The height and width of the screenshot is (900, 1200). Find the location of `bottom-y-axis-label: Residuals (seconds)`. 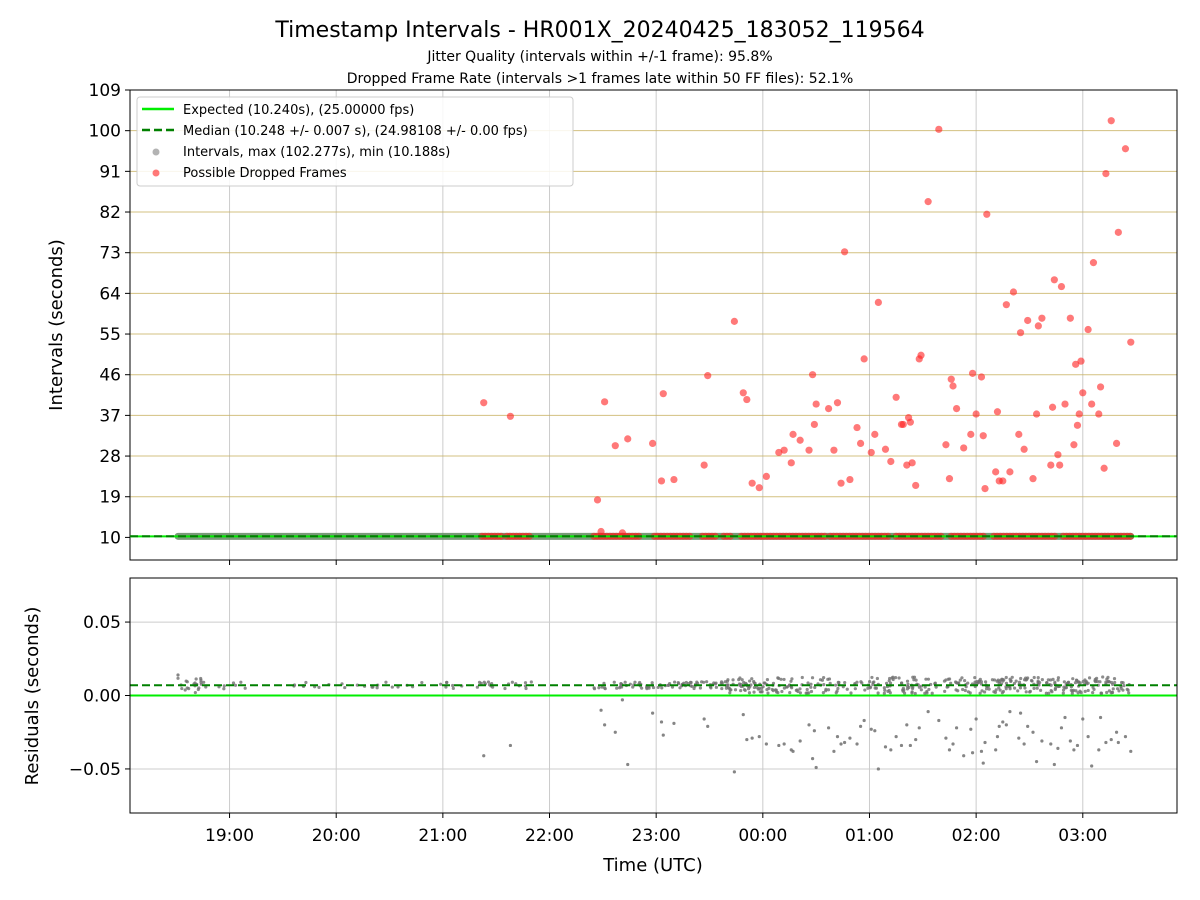

bottom-y-axis-label: Residuals (seconds) is located at coordinates (32, 696).